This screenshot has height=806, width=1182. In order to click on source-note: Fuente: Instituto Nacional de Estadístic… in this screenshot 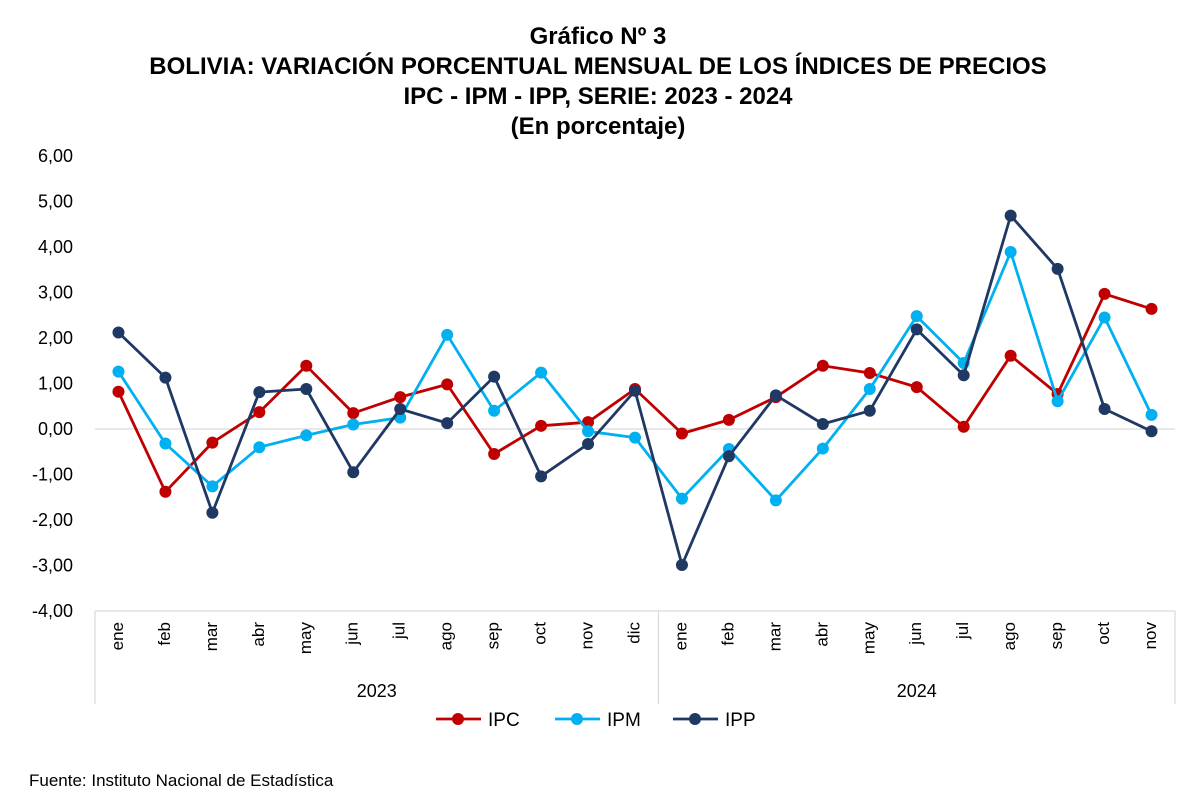, I will do `click(181, 780)`.